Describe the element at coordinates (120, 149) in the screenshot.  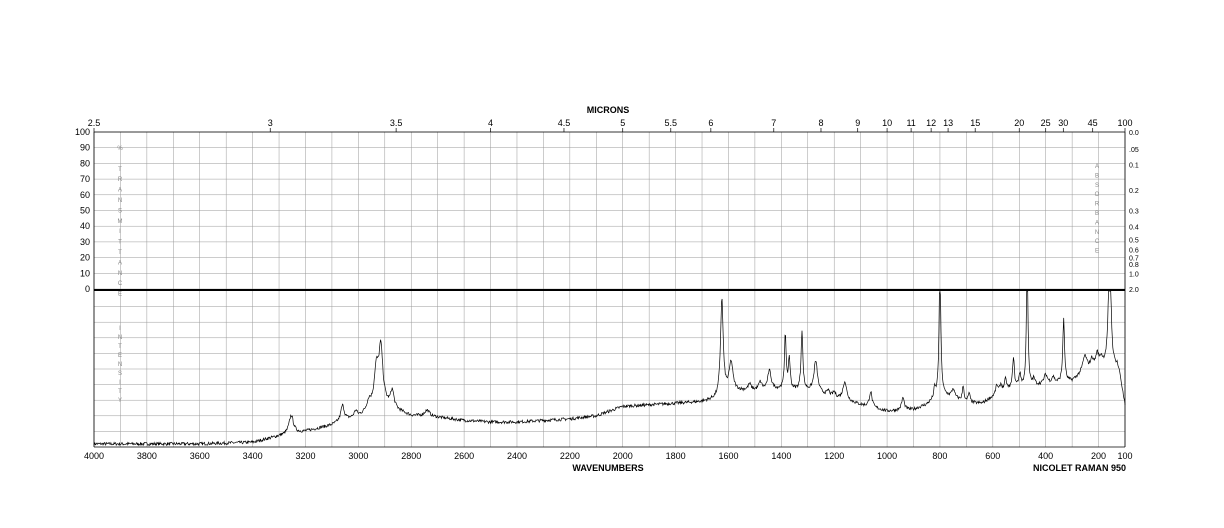
I see `vertical-label-letter: %` at that location.